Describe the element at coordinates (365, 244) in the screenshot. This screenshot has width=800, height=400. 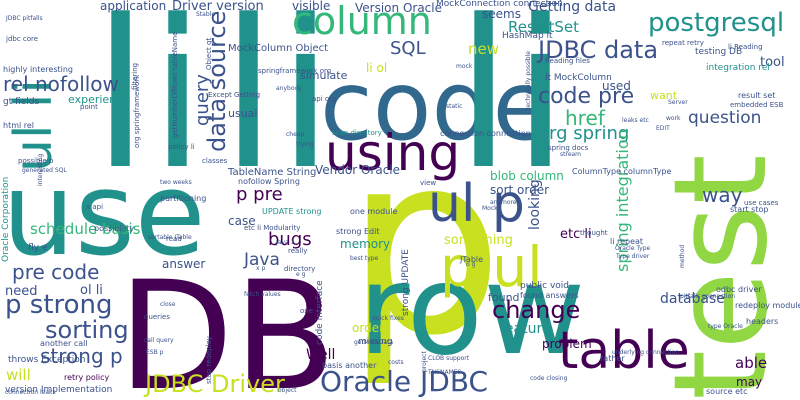
I see `word-memory: memory` at that location.